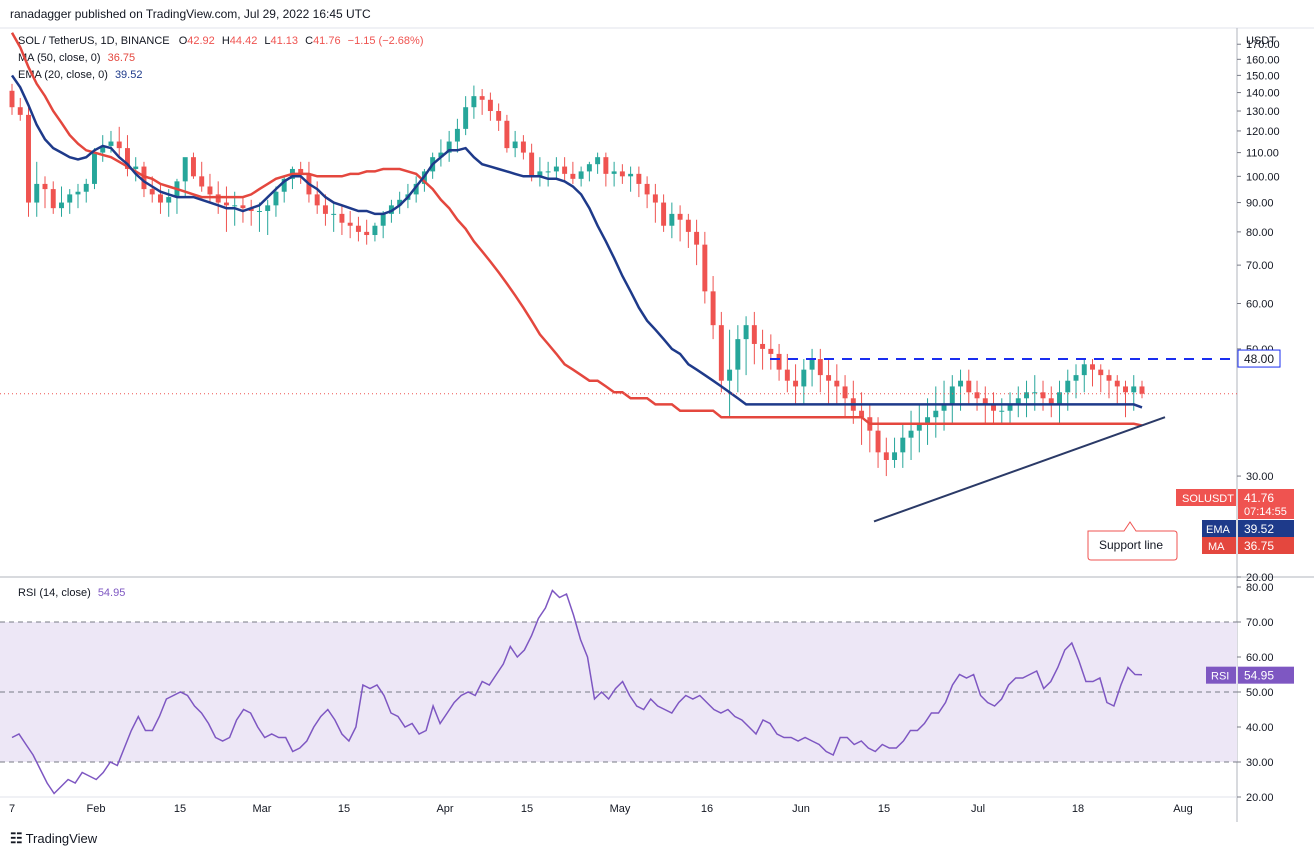 Image resolution: width=1314 pixels, height=857 pixels. What do you see at coordinates (1259, 529) in the screenshot?
I see `ema-price-tag-value: 39.52` at bounding box center [1259, 529].